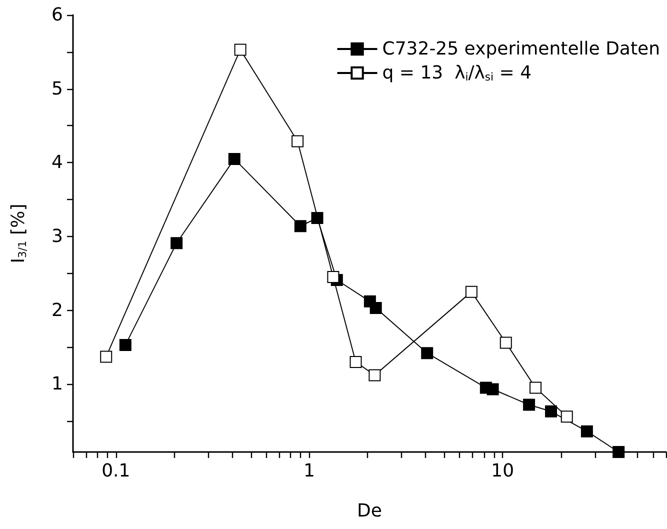 This screenshot has width=667, height=529. Describe the element at coordinates (57, 236) in the screenshot. I see `y-tick-label: 3` at that location.